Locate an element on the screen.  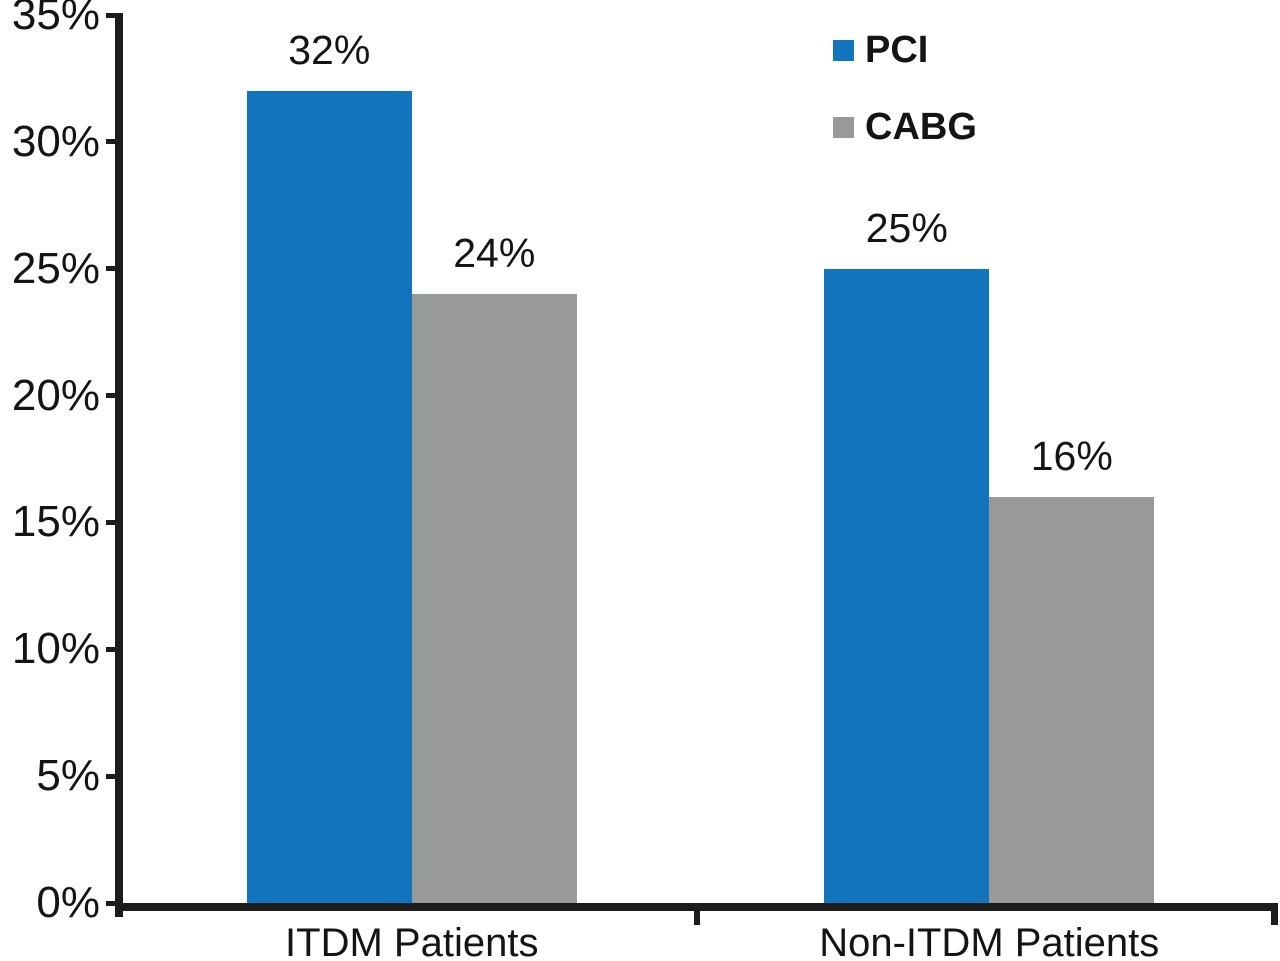
data-label-pci-itdm-patients: 32% is located at coordinates (329, 50).